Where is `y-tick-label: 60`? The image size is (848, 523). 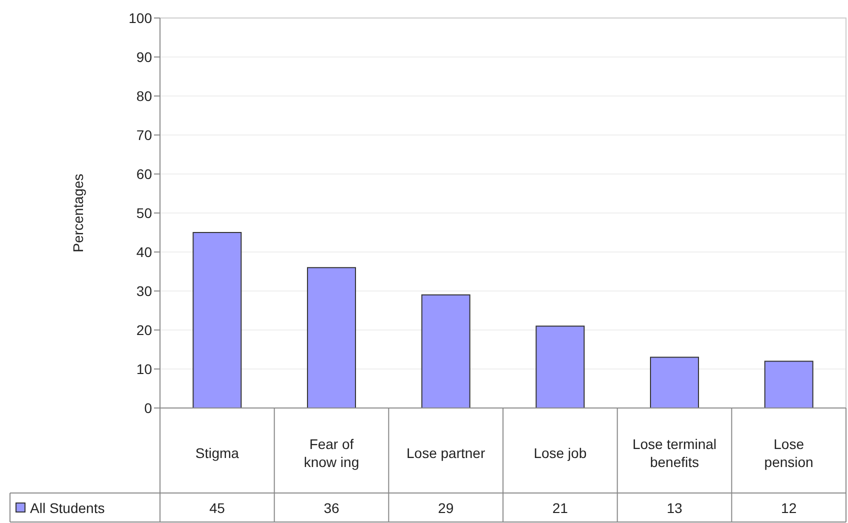 y-tick-label: 60 is located at coordinates (144, 174).